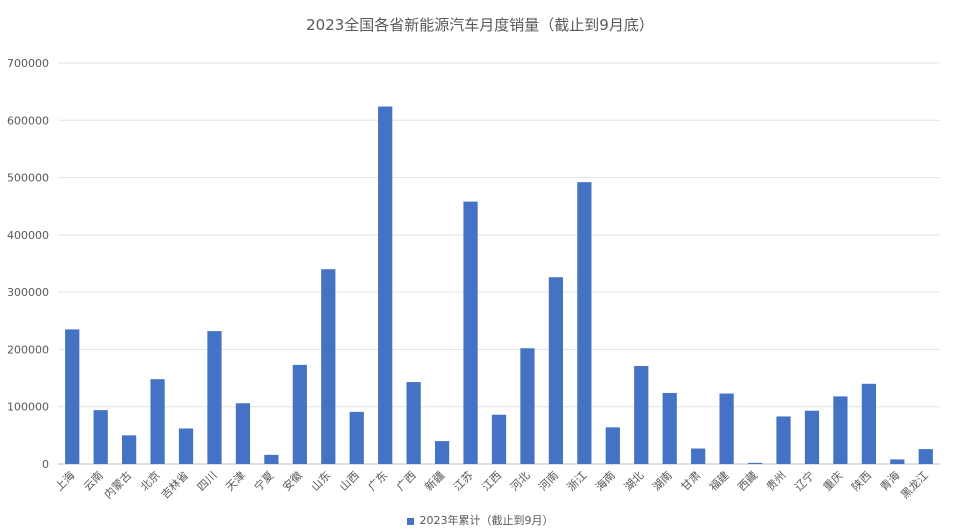 The height and width of the screenshot is (530, 960). I want to click on legend-swatch, so click(410, 521).